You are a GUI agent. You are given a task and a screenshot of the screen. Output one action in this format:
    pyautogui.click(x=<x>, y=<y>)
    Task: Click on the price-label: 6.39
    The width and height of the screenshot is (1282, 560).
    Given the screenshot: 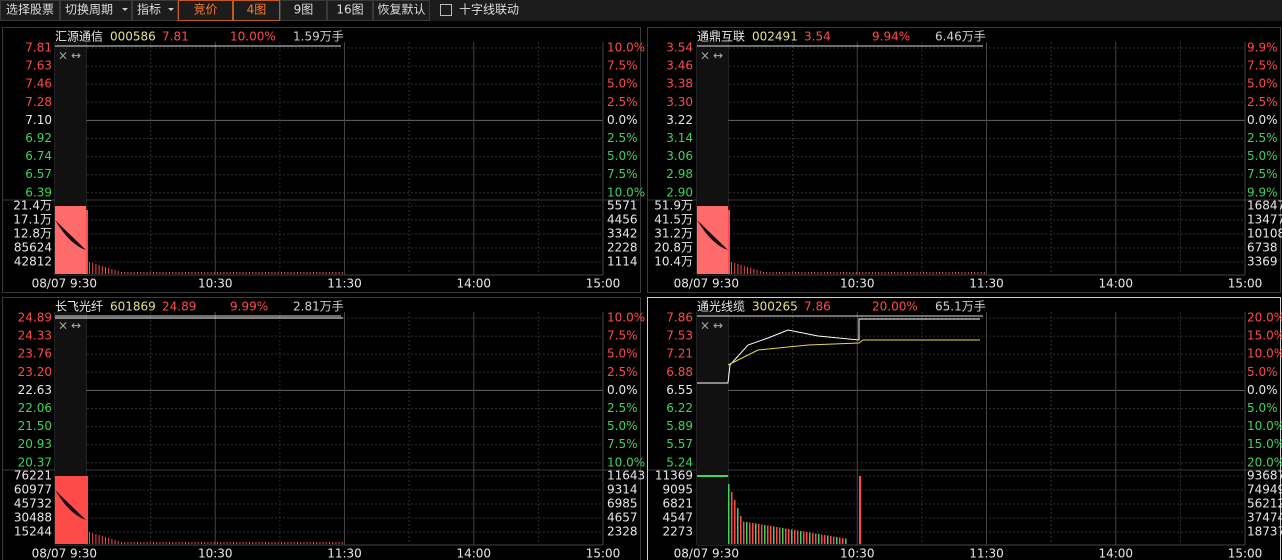 What is the action you would take?
    pyautogui.click(x=38, y=192)
    